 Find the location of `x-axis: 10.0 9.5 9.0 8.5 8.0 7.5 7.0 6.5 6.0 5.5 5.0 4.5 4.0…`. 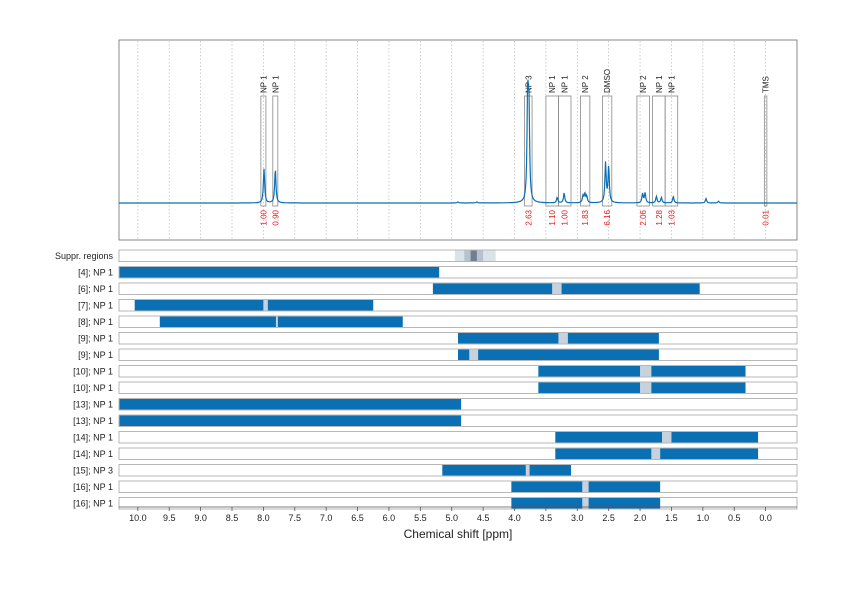

x-axis: 10.0 9.5 9.0 8.5 8.0 7.5 7.0 6.5 6.0 5.5 5.0 4.5 4.0… is located at coordinates (458, 514).